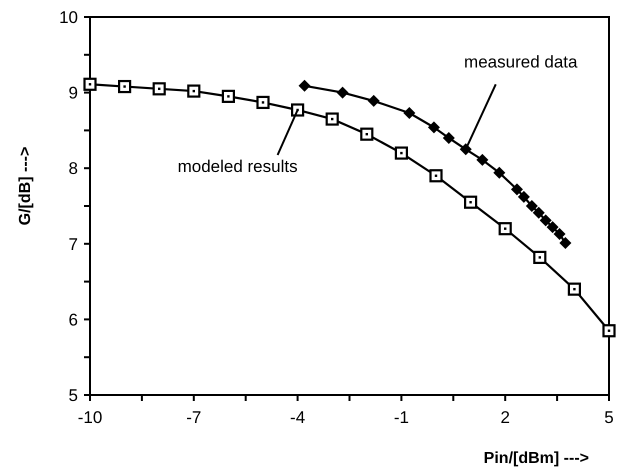  Describe the element at coordinates (505, 417) in the screenshot. I see `x-tick-label: 2` at that location.